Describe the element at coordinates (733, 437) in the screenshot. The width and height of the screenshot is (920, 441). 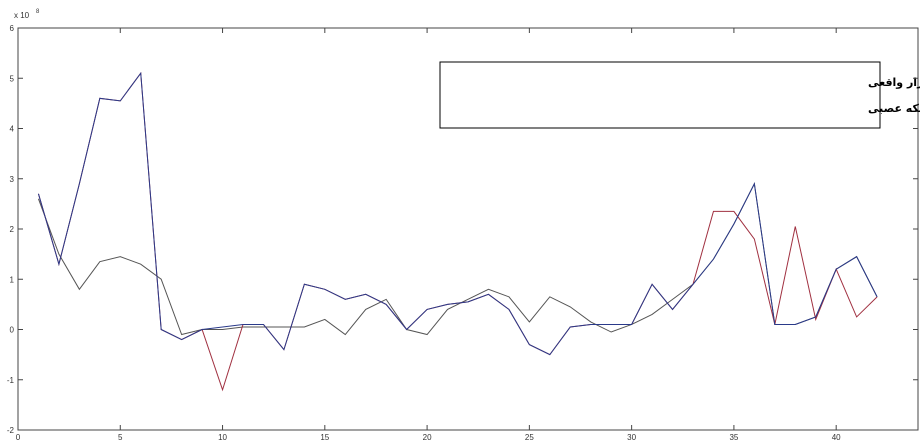
I see `x-tick-label: 35` at that location.